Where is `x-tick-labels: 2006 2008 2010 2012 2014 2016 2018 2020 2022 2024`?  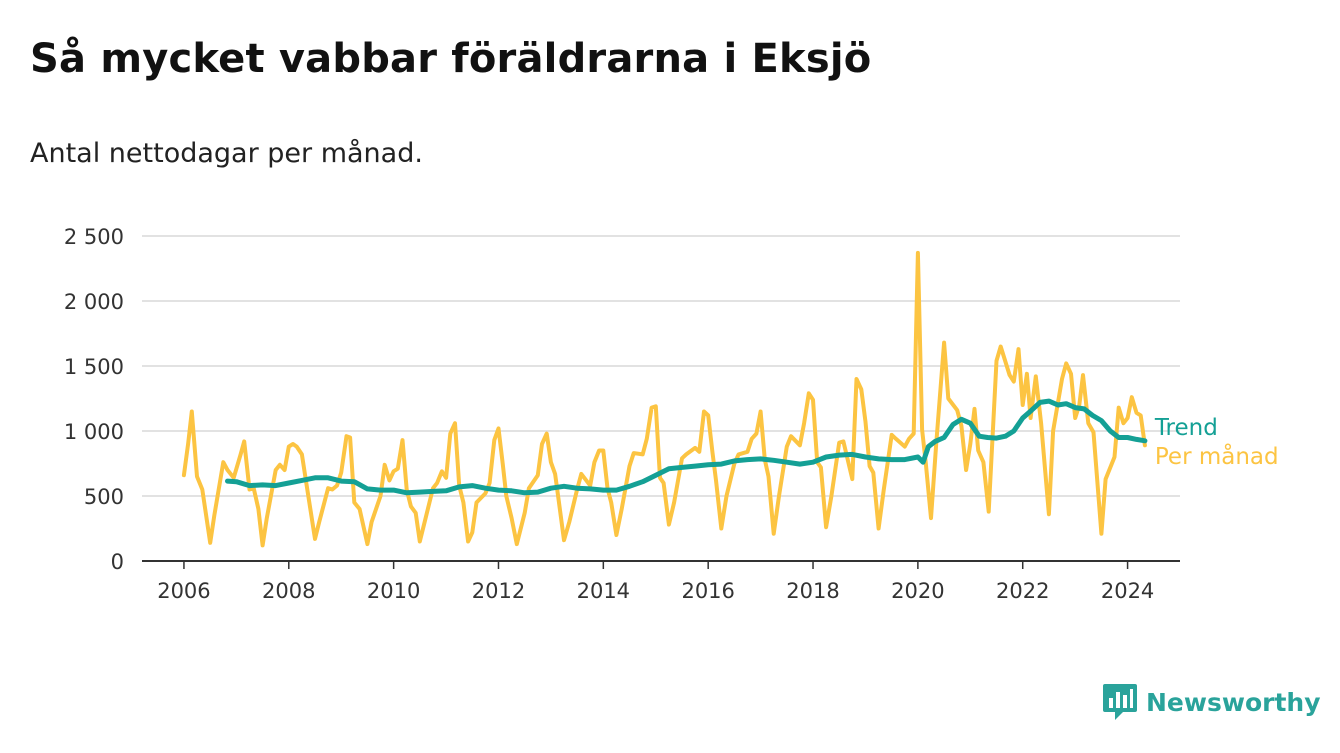 x-tick-labels: 2006 2008 2010 2012 2014 2016 2018 2020 2022 2024 is located at coordinates (655, 591).